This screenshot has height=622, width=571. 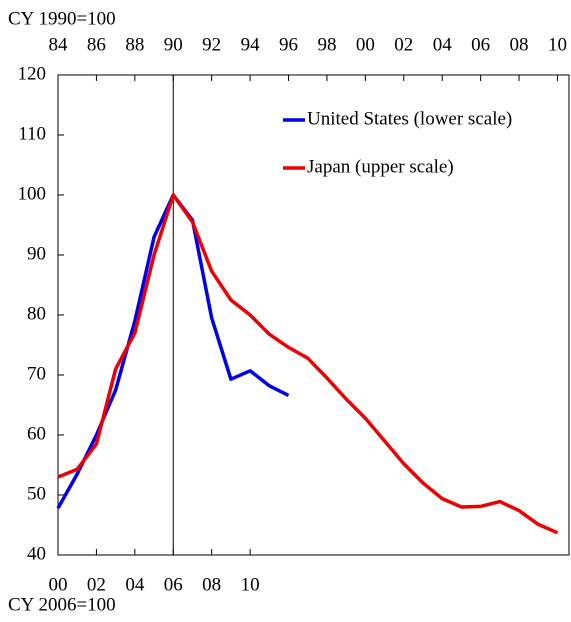 What do you see at coordinates (380, 166) in the screenshot?
I see `legend-label: Japan (upper scale)` at bounding box center [380, 166].